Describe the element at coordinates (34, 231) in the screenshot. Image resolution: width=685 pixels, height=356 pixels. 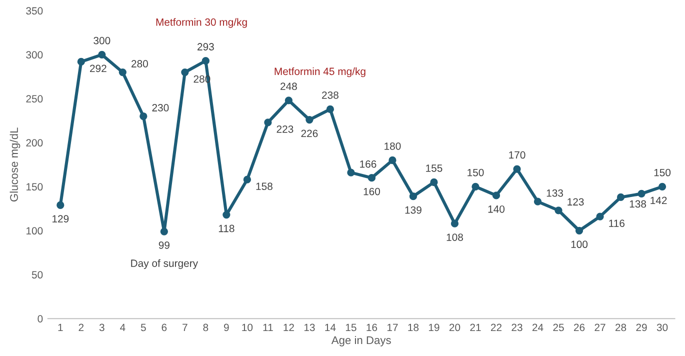
I see `y-tick-label: 100` at that location.